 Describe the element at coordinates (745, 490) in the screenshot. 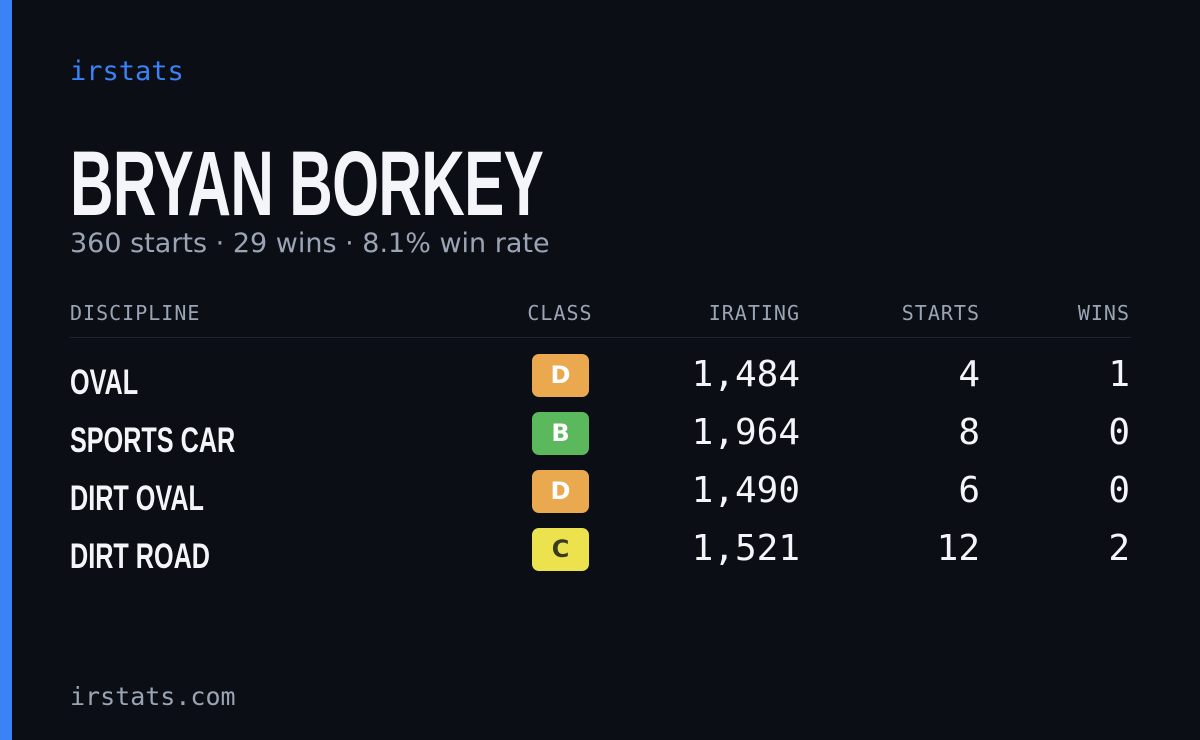

I see `irating: 1,490` at that location.